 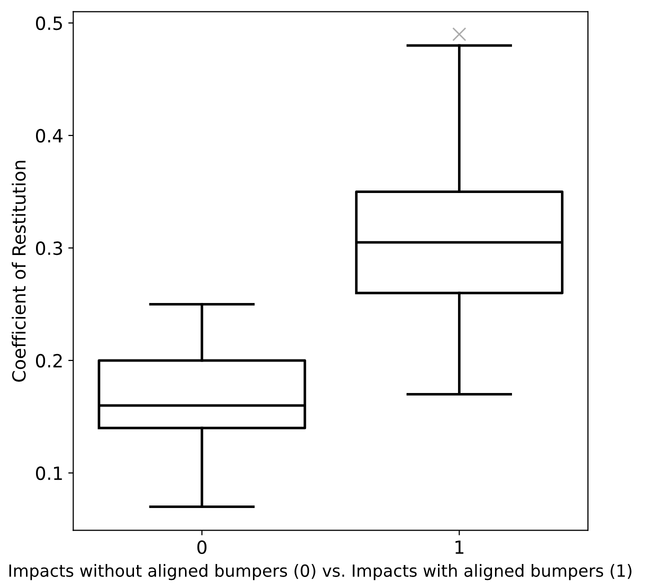 What do you see at coordinates (49, 23) in the screenshot?
I see `y-tick-label: 0.5` at bounding box center [49, 23].